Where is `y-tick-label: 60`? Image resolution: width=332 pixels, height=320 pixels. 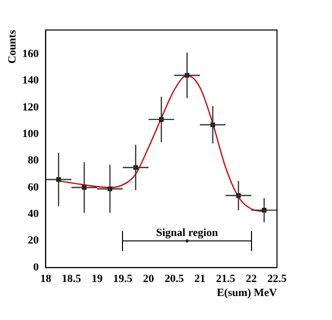
y-tick-label: 60 is located at coordinates (34, 187).